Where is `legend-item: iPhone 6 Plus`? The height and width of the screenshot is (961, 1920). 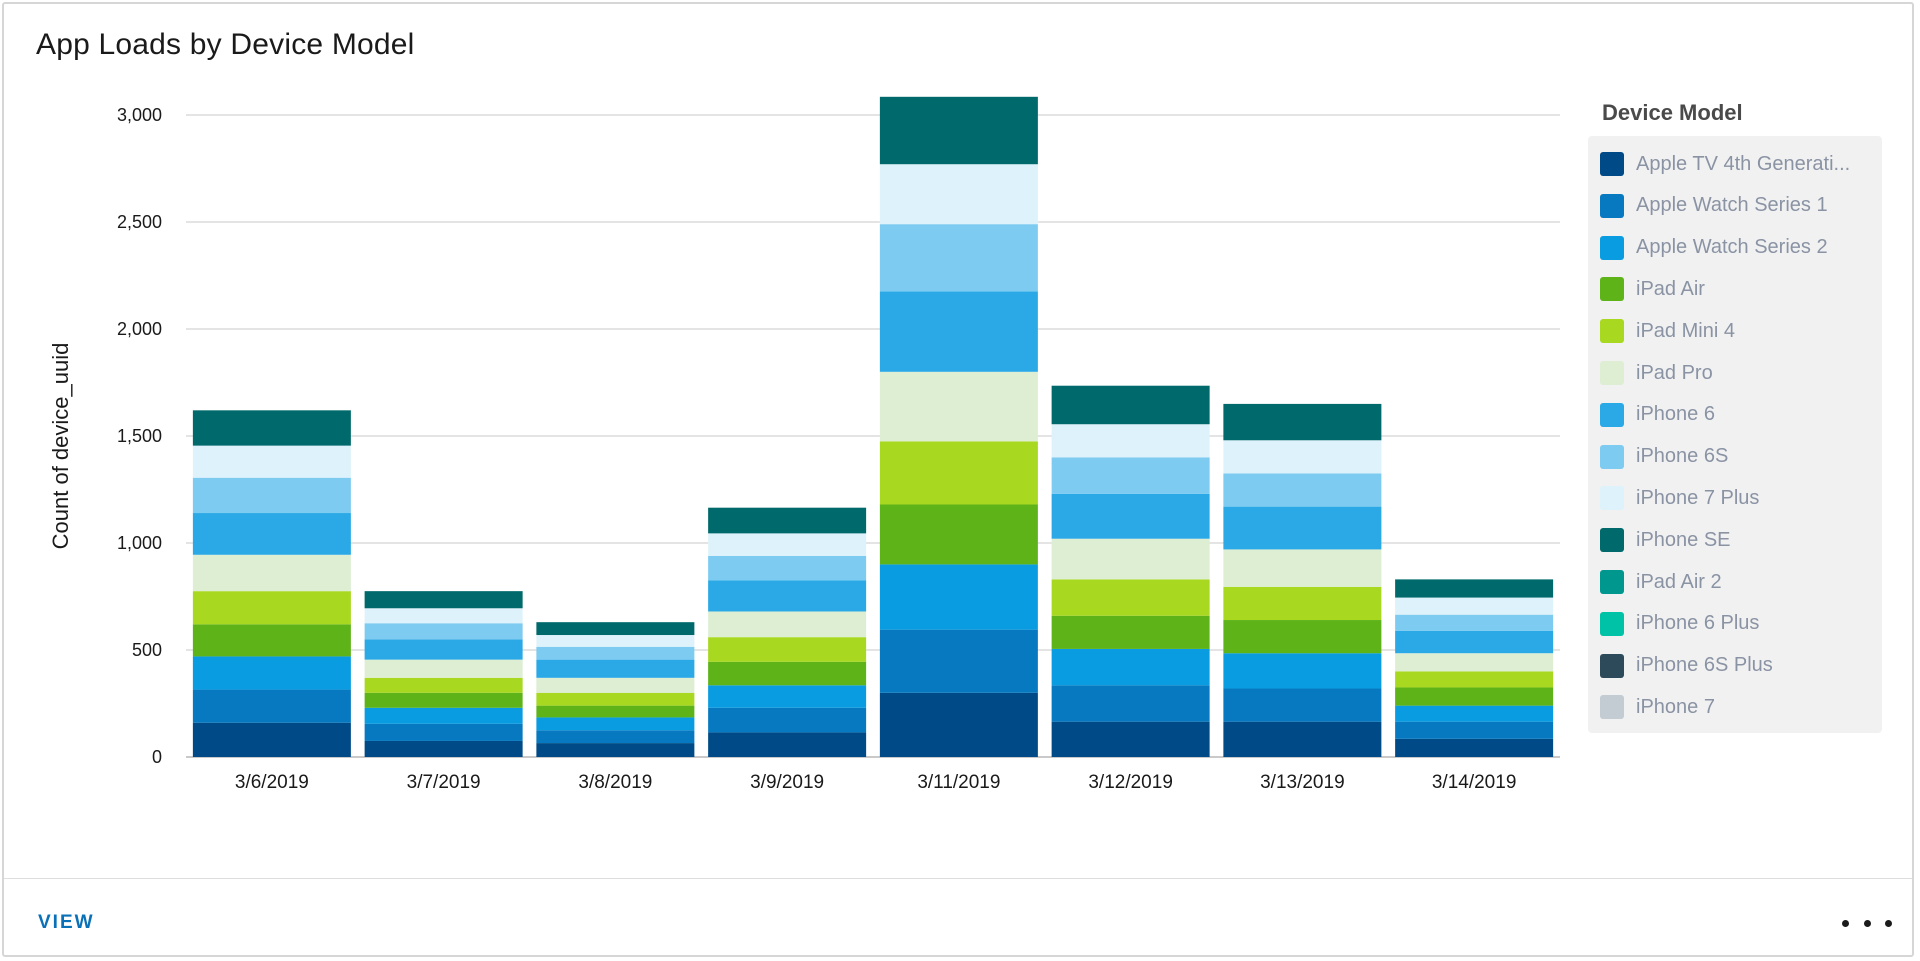
legend-item: iPhone 6 Plus is located at coordinates (1740, 624).